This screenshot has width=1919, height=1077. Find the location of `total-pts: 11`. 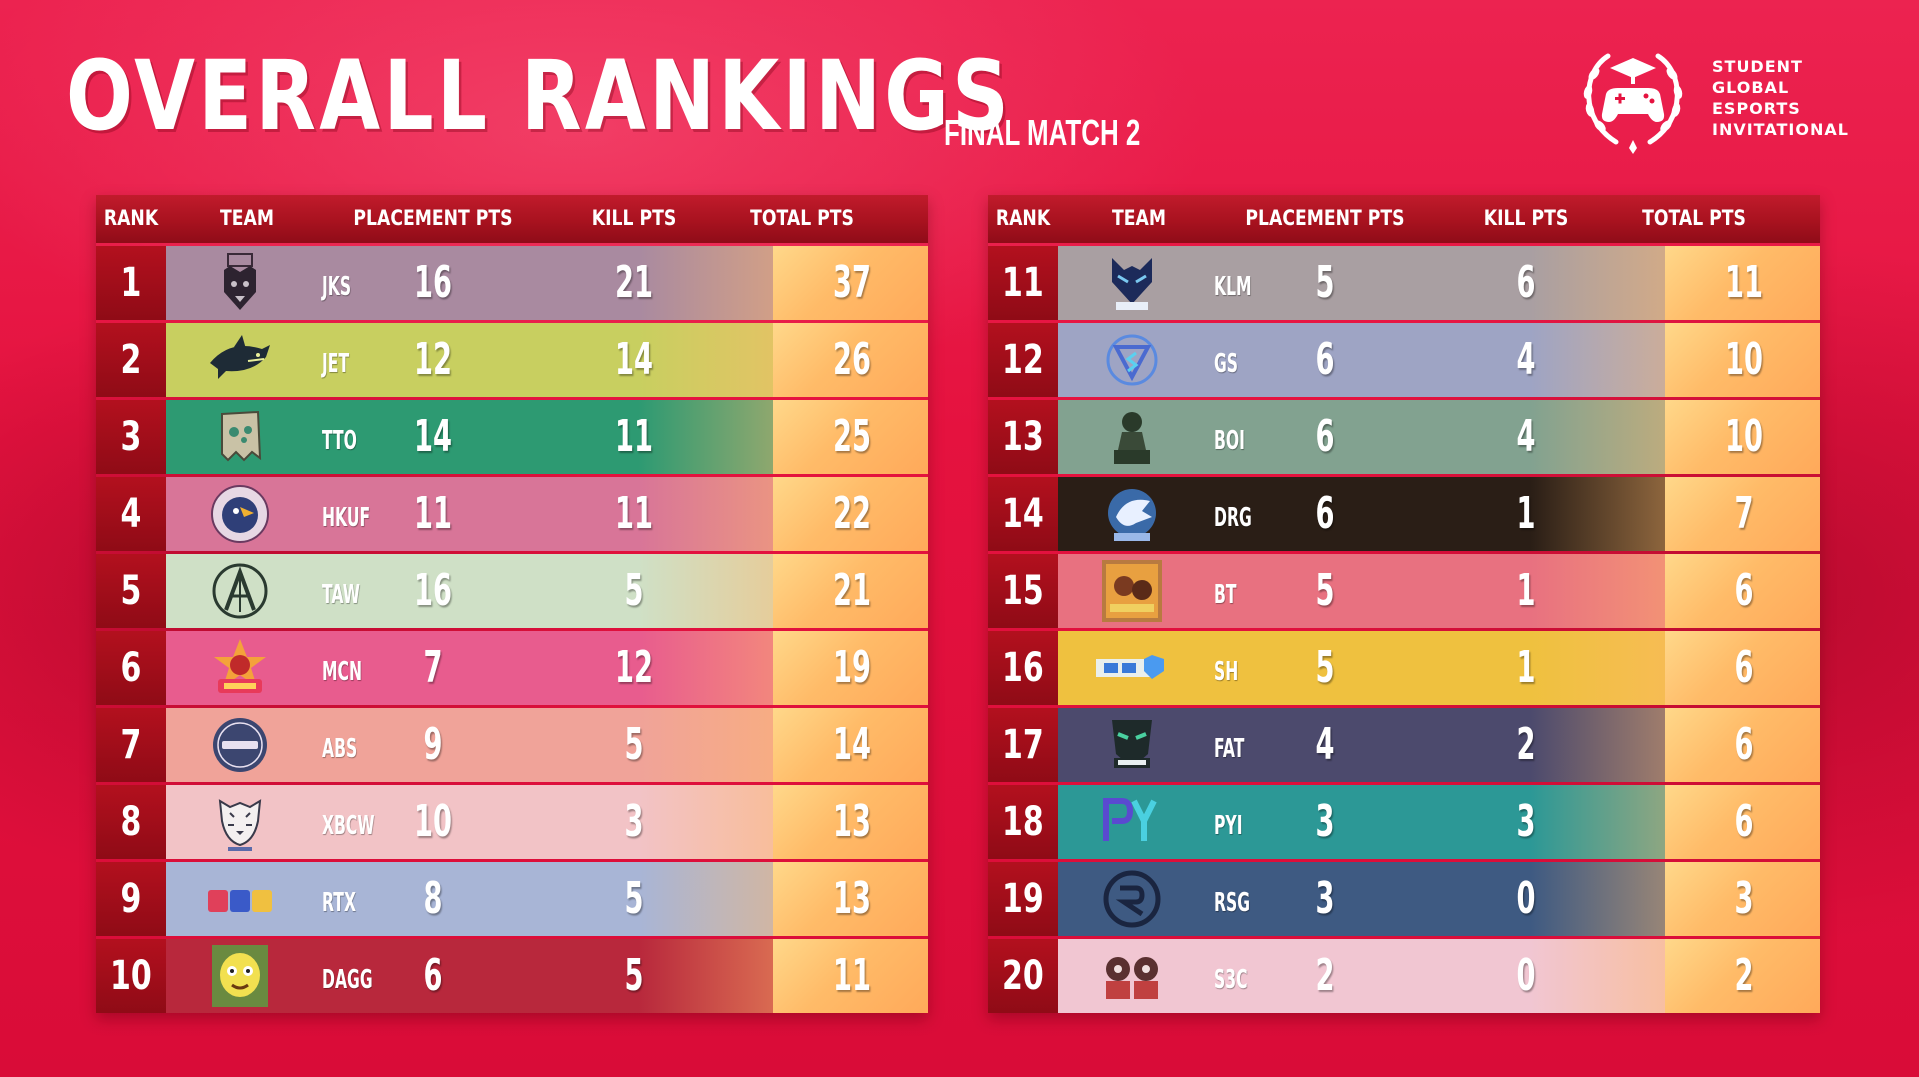

total-pts: 11 is located at coordinates (1744, 282).